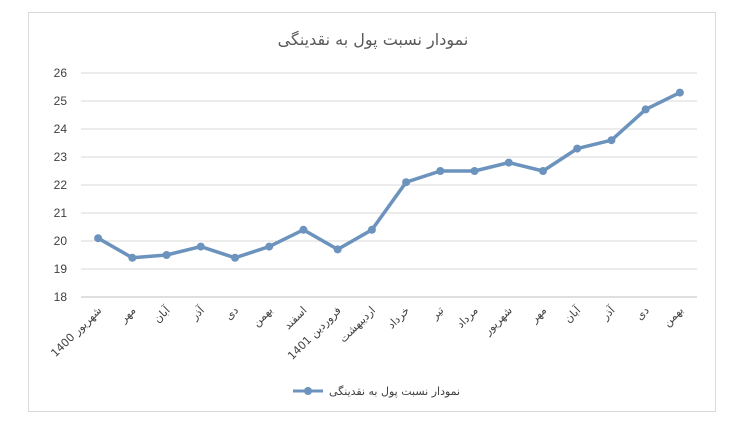 The height and width of the screenshot is (442, 730). I want to click on legend-point-marker, so click(308, 391).